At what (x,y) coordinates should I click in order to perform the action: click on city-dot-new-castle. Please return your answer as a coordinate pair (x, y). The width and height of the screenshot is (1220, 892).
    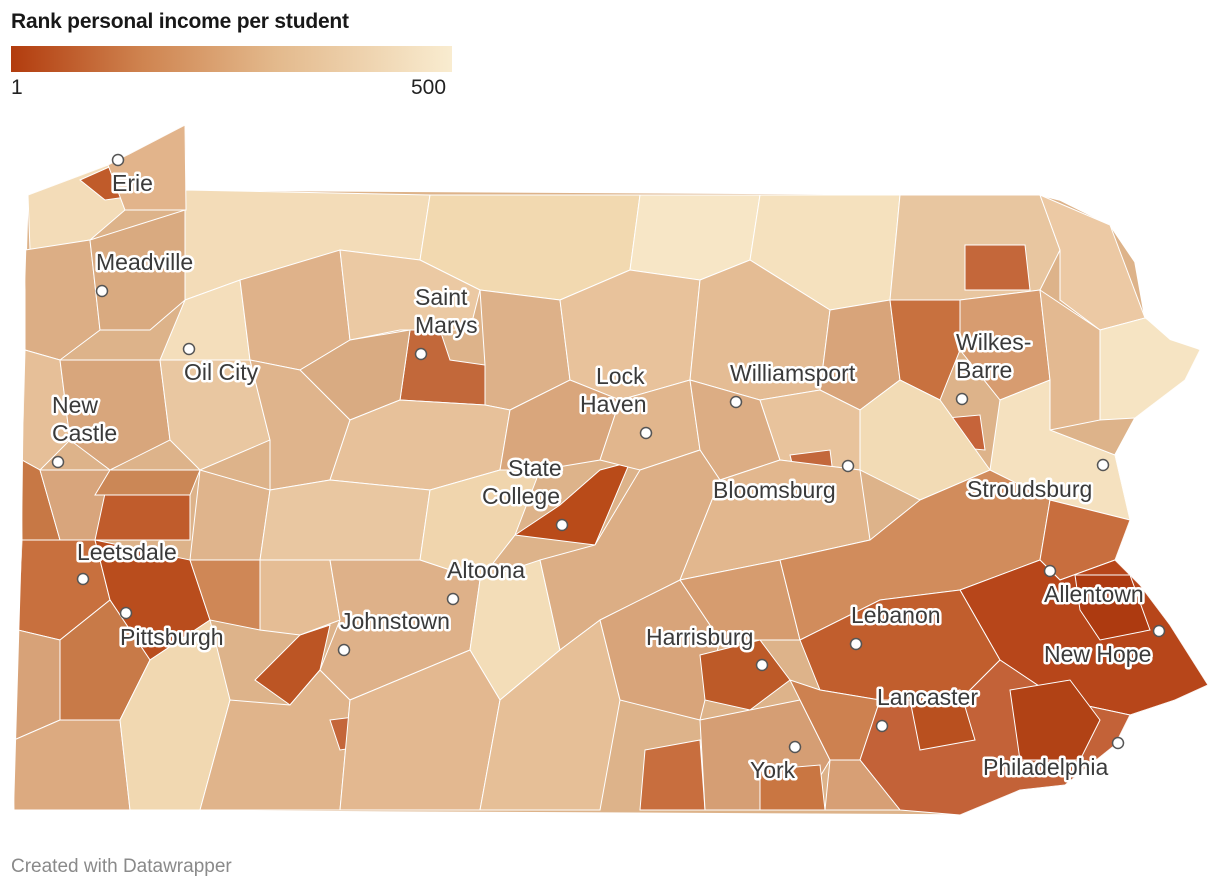
    Looking at the image, I should click on (58, 462).